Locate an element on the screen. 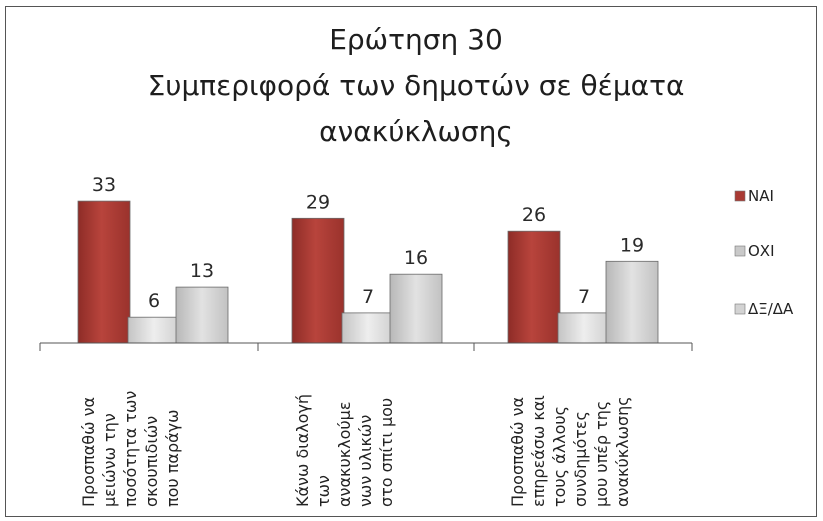 Image resolution: width=823 pixels, height=521 pixels. legend-label-dxda: ΔΞ/ΔΑ is located at coordinates (771, 309).